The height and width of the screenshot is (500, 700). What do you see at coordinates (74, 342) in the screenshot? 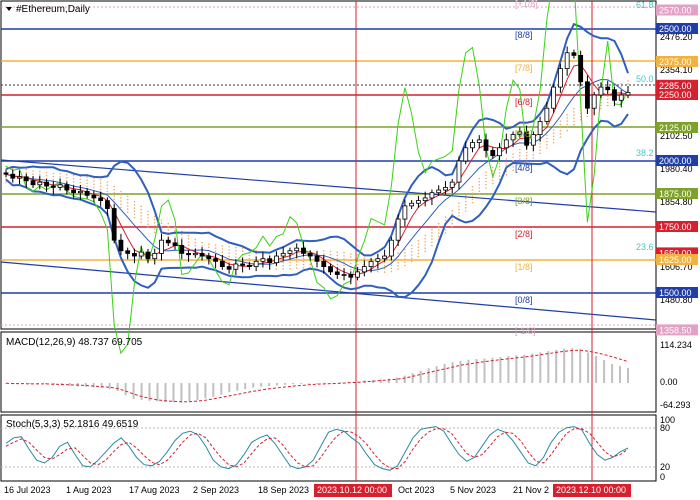
I see `macd-title: MACD(12,26,9) 48.737 69.705` at bounding box center [74, 342].